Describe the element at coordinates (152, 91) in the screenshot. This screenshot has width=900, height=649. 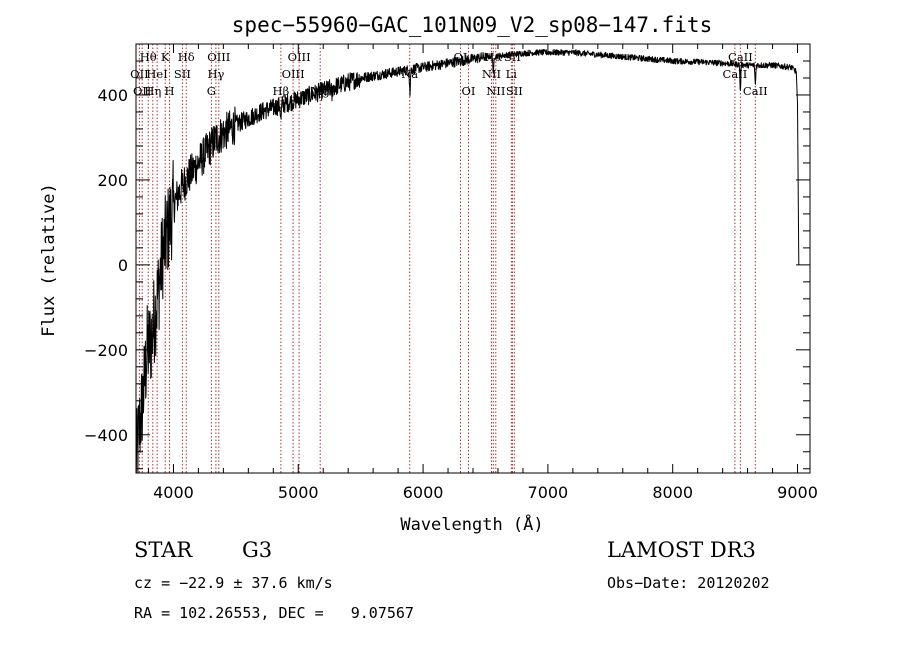
I see `line-label: Hη` at that location.